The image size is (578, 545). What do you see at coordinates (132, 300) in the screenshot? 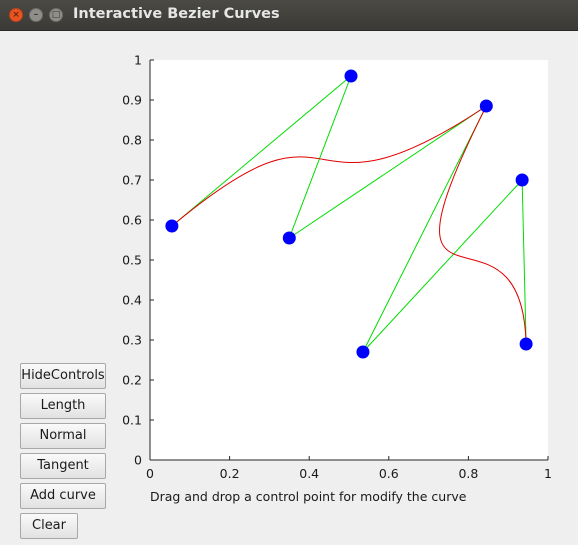
I see `y-tick-label: 0.4` at bounding box center [132, 300].